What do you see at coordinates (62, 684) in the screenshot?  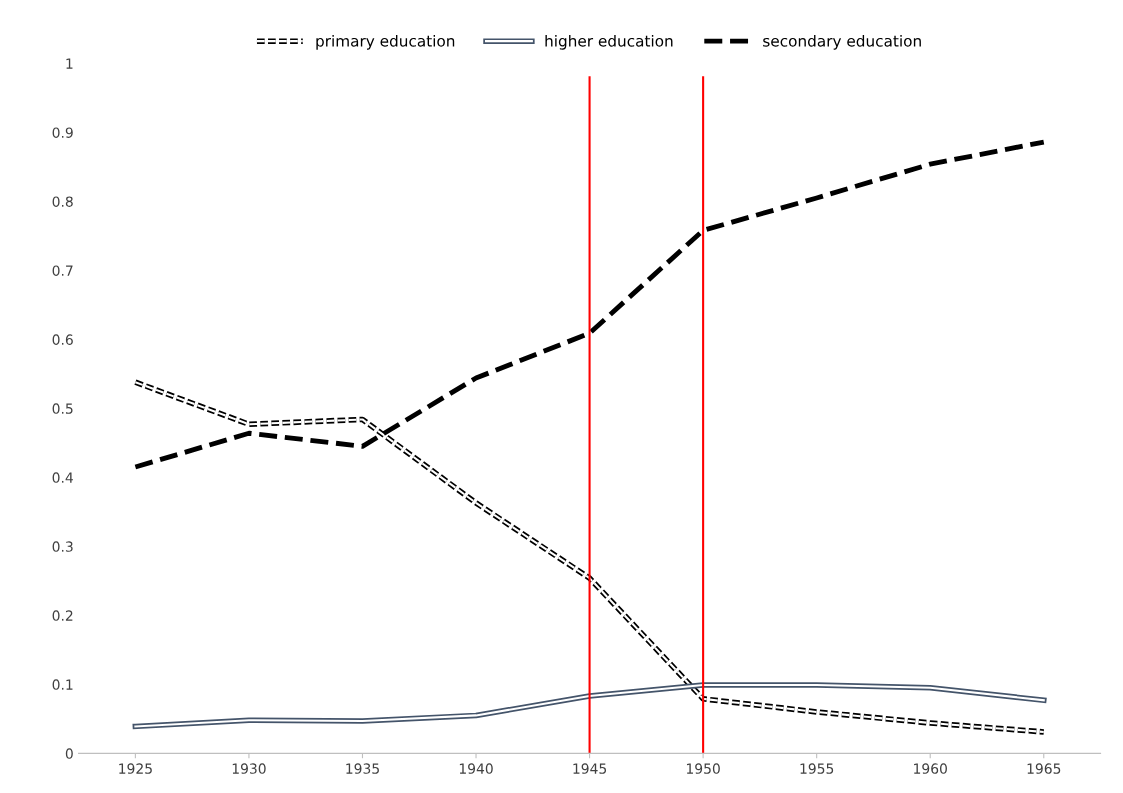 I see `y-tick-label: 0.1` at bounding box center [62, 684].